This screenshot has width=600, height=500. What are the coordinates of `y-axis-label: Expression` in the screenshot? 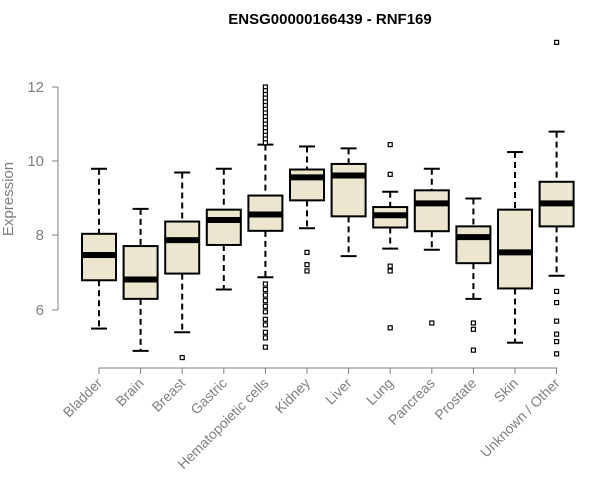 It's located at (8, 199).